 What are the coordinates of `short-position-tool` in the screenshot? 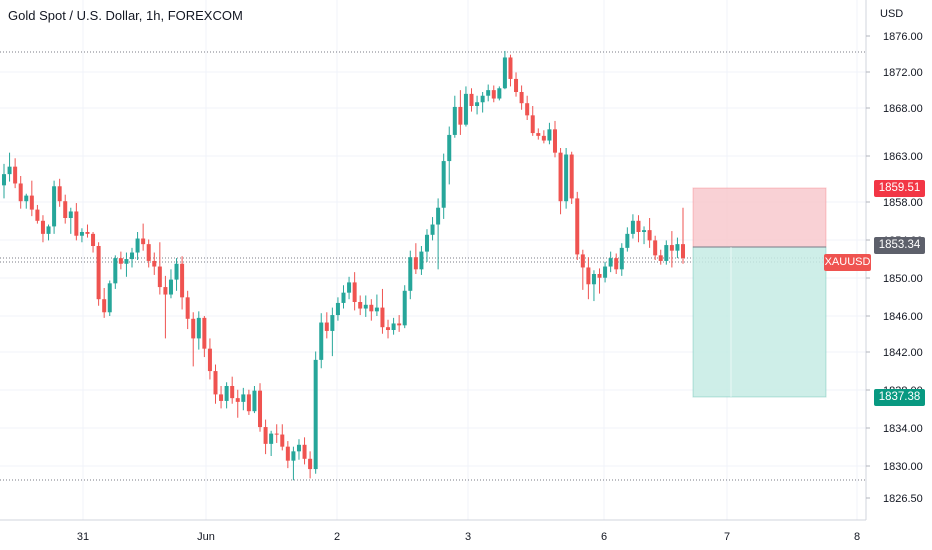 It's located at (759, 292).